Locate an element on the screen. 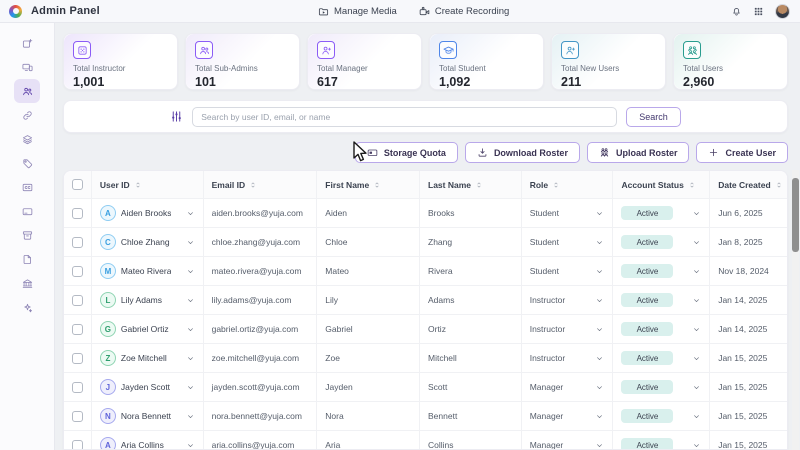  filter-sliders-icon is located at coordinates (176, 116).